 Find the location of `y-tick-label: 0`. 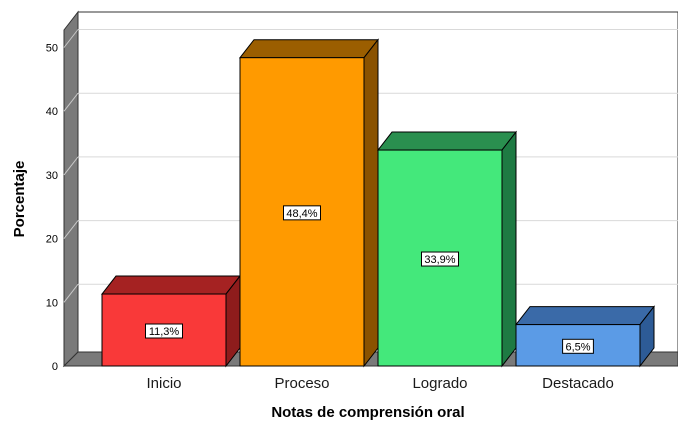

y-tick-label: 0 is located at coordinates (55, 367).